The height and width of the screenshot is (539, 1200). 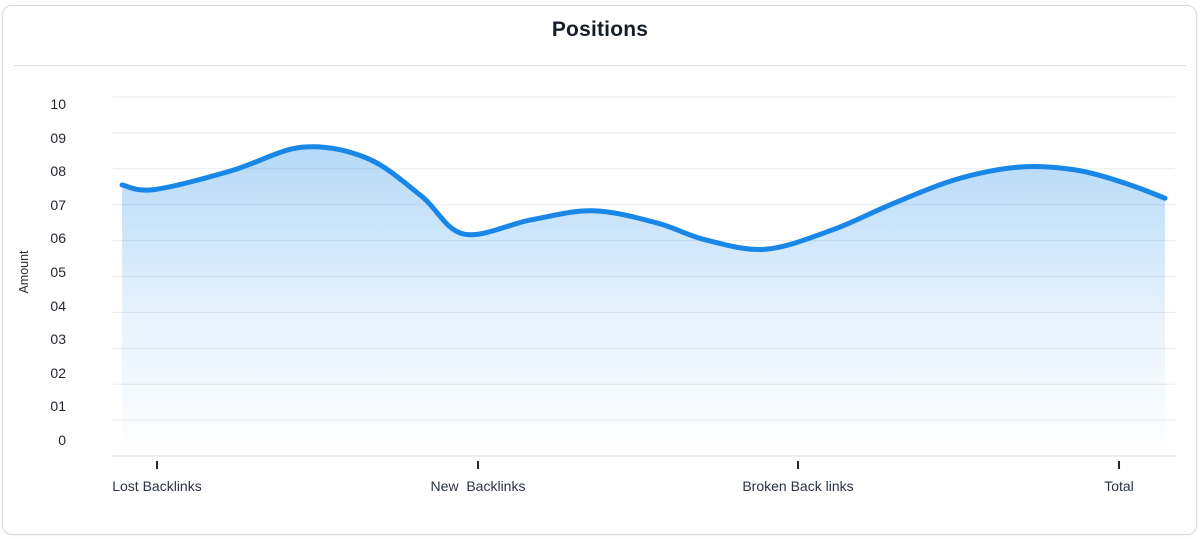 What do you see at coordinates (62, 440) in the screenshot?
I see `y-axis-tick-label: 0` at bounding box center [62, 440].